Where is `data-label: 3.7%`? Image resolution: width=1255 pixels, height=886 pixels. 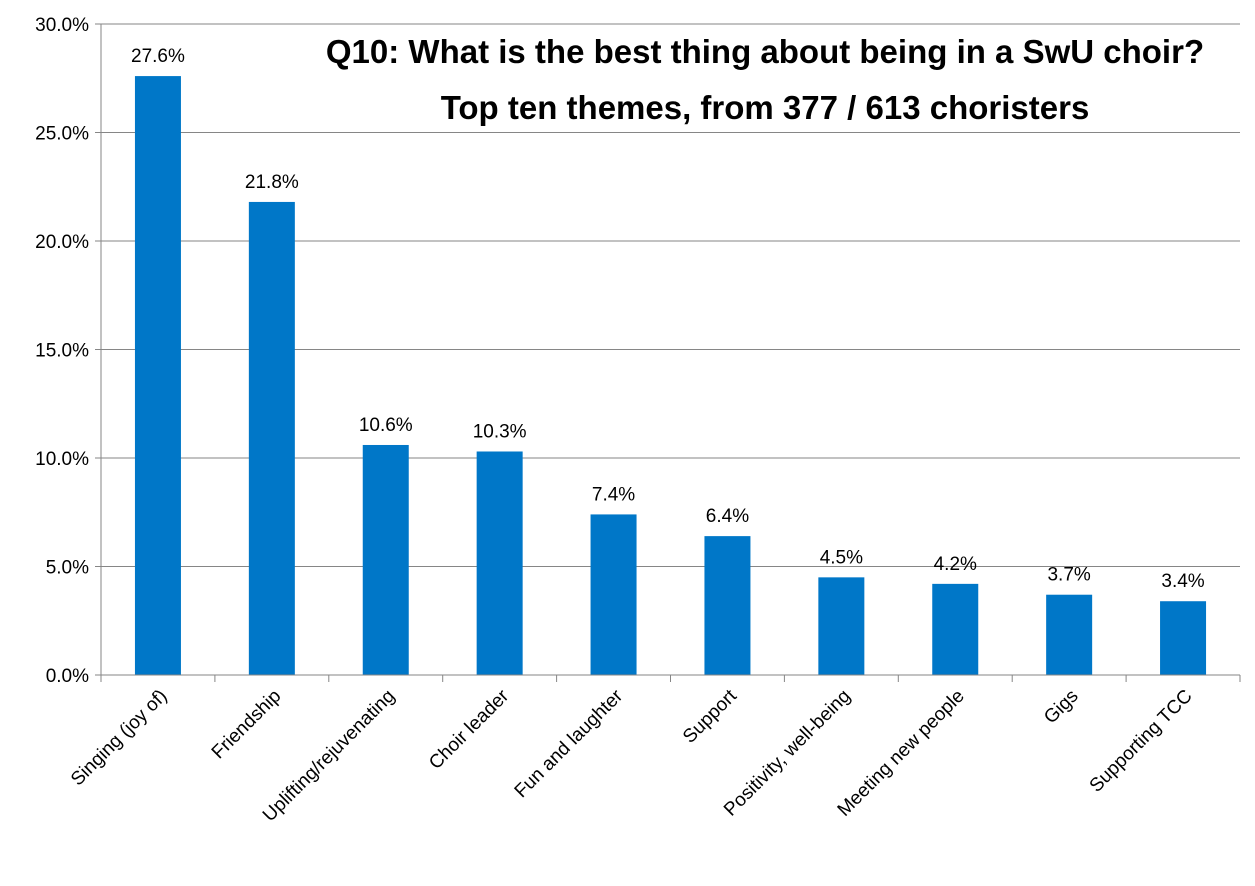
data-label: 3.7% is located at coordinates (1068, 575).